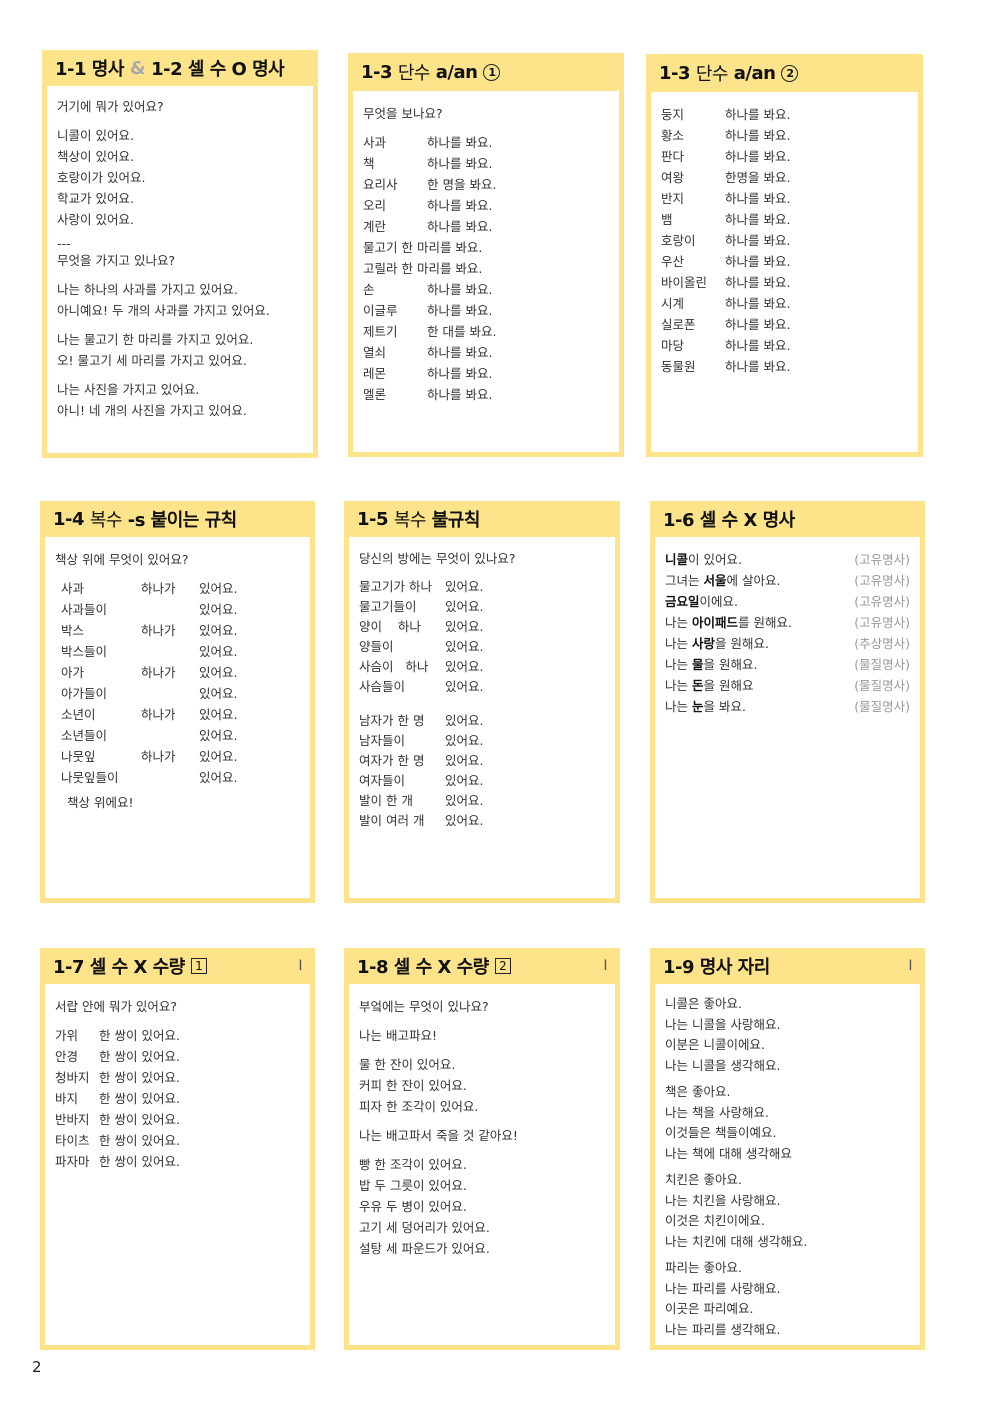  I want to click on line: 나는 파리를 생각해요., so click(723, 1329).